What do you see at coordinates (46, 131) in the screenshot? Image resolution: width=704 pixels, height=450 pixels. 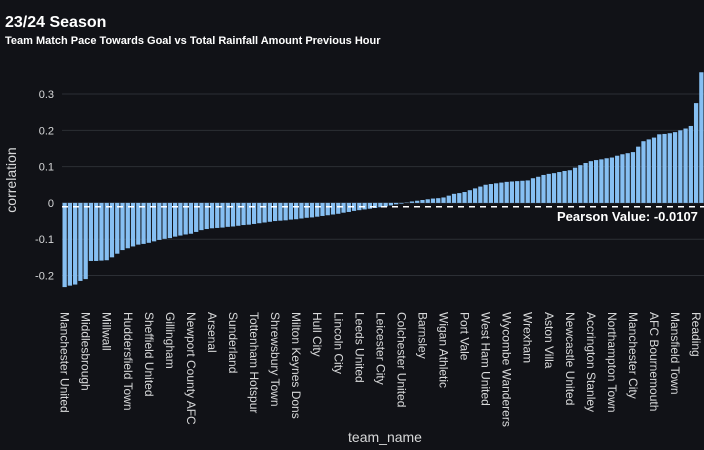 I see `y-tick-label: 0.2` at bounding box center [46, 131].